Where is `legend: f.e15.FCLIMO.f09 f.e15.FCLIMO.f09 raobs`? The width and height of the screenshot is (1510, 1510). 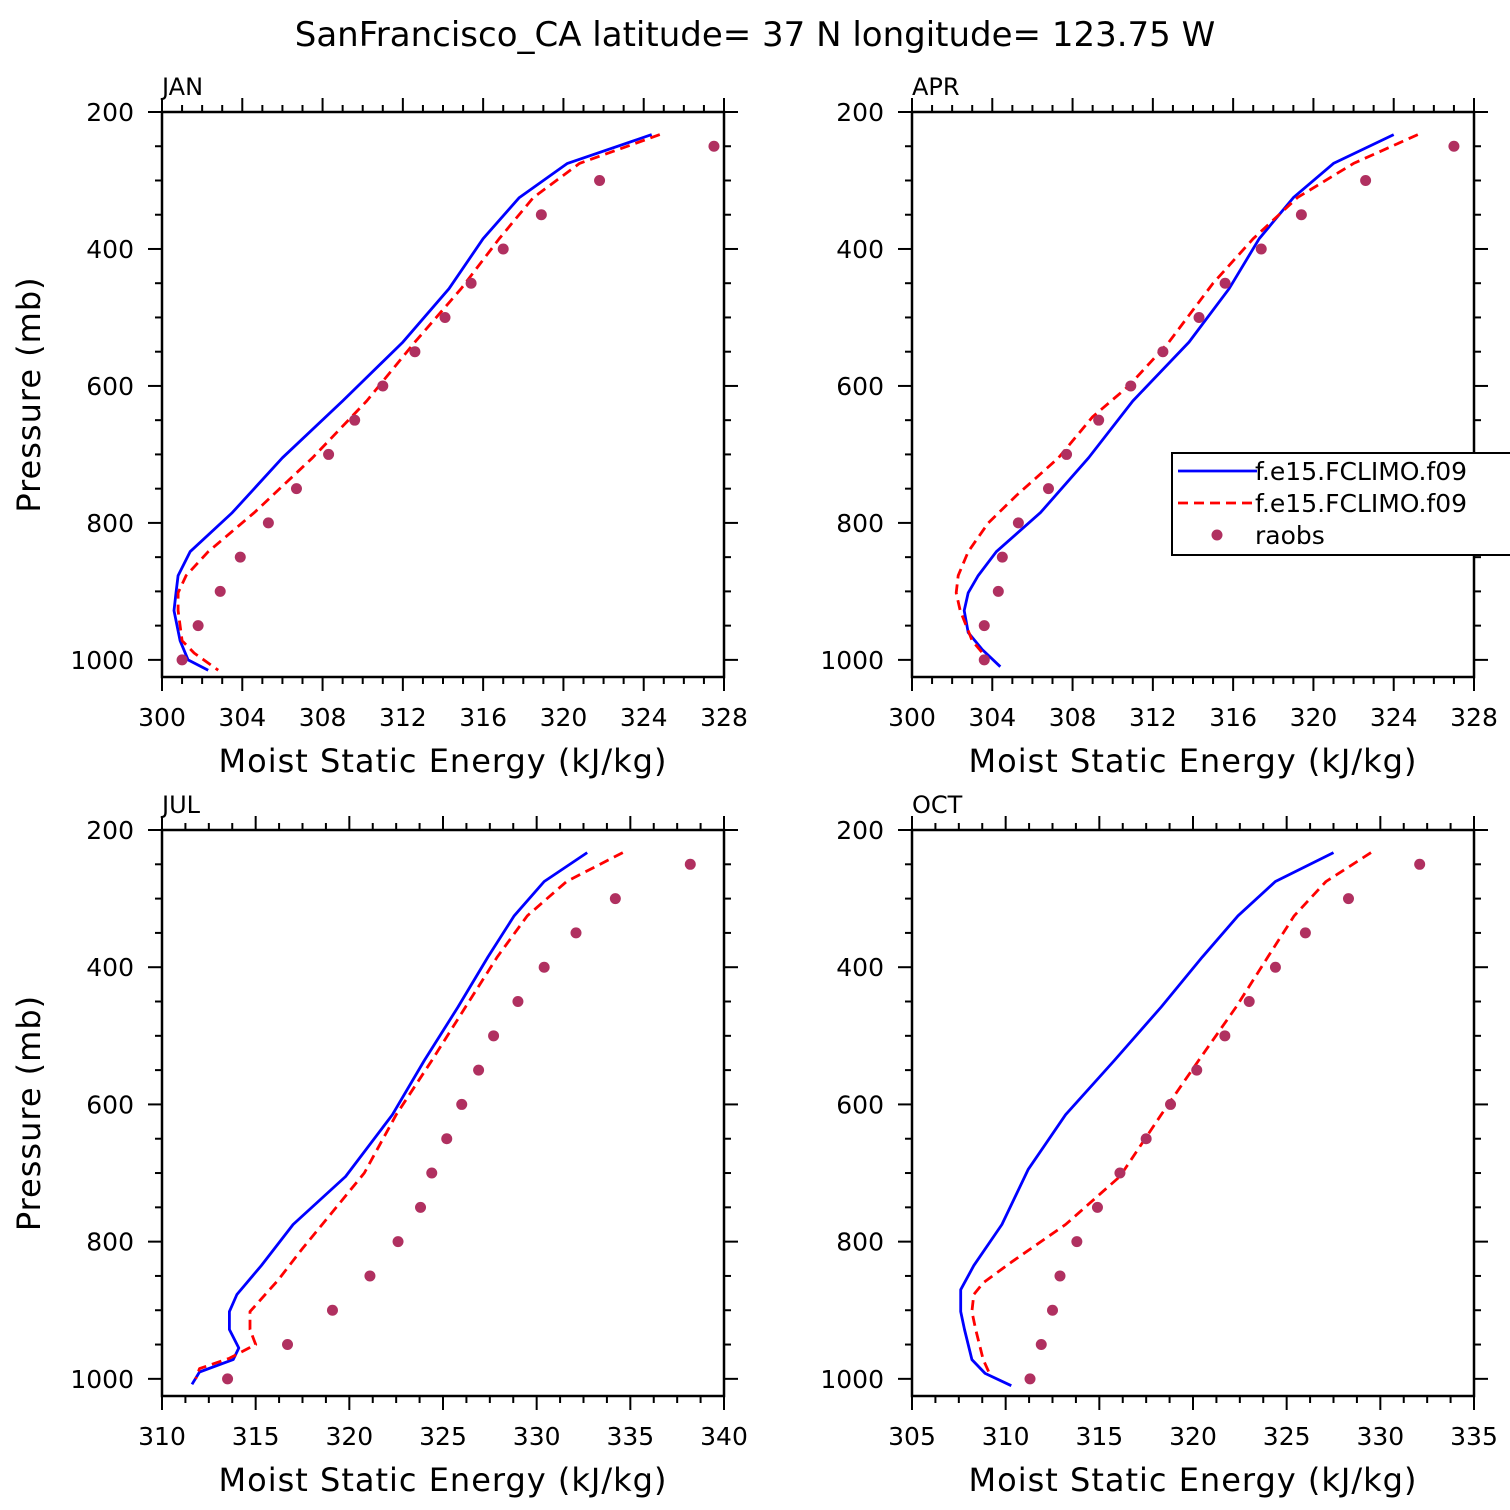
legend: f.e15.FCLIMO.f09 f.e15.FCLIMO.f09 raobs is located at coordinates (1340, 504).